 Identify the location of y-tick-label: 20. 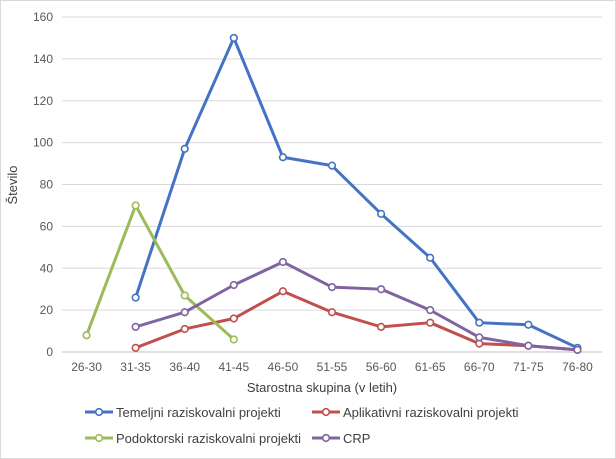
(47, 310).